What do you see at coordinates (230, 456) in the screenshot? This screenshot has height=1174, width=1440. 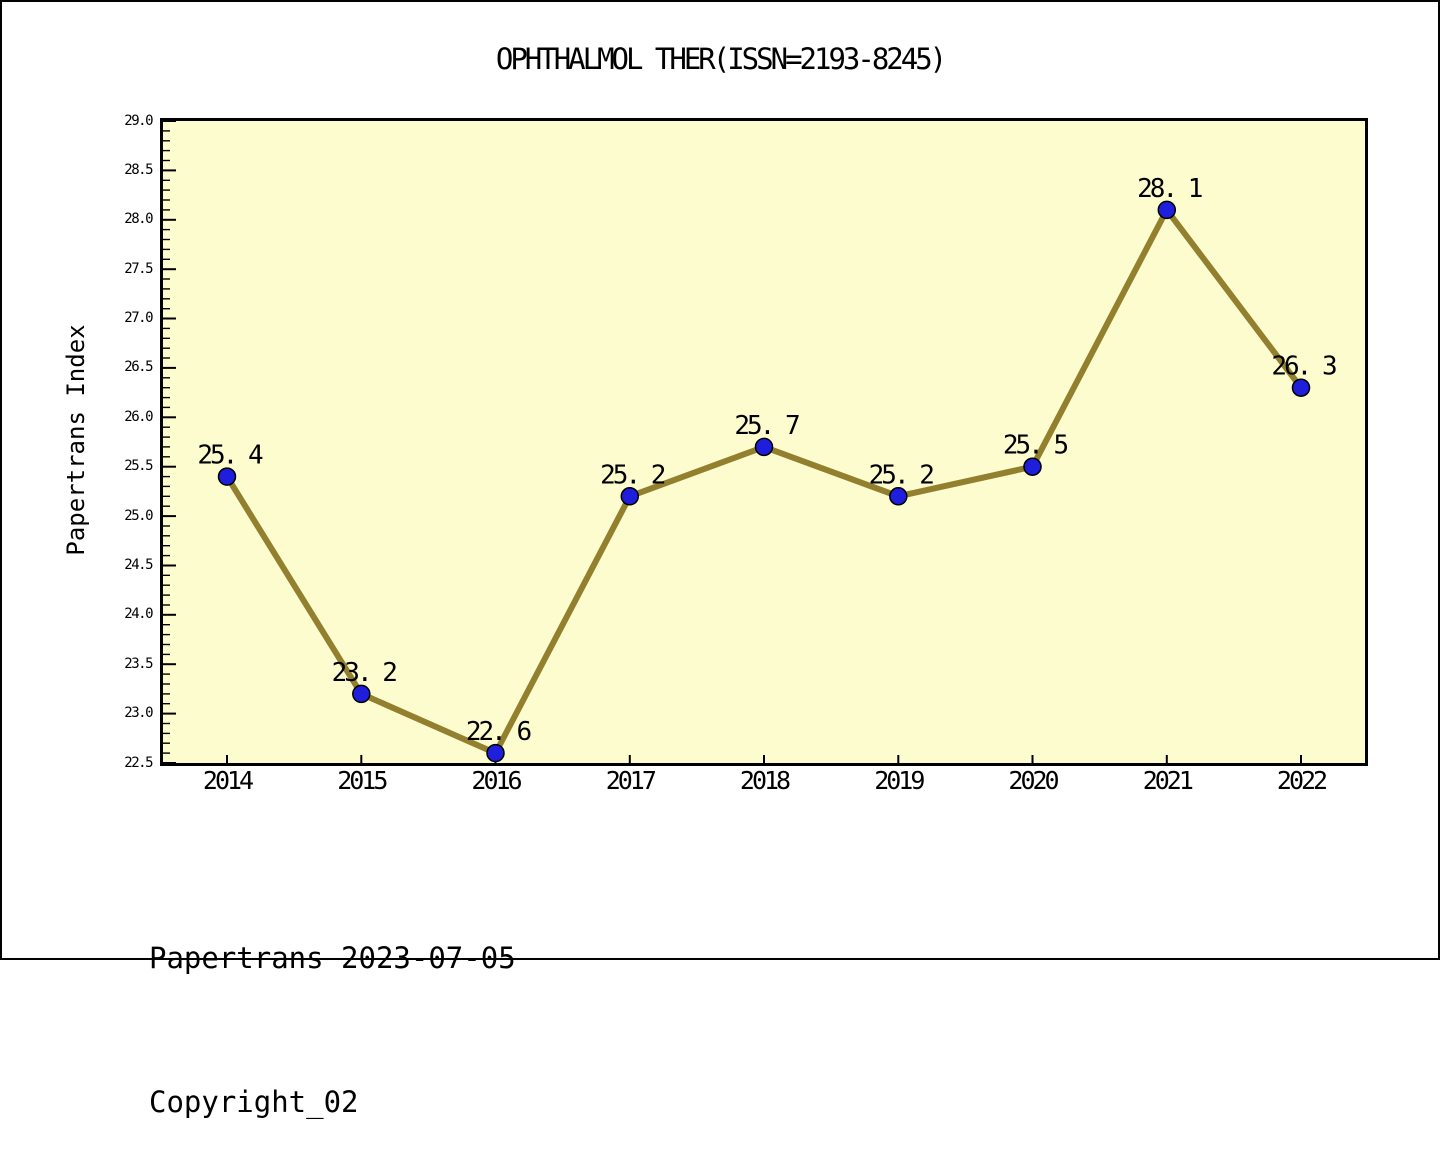 I see `data-point-label: 25. 4` at bounding box center [230, 456].